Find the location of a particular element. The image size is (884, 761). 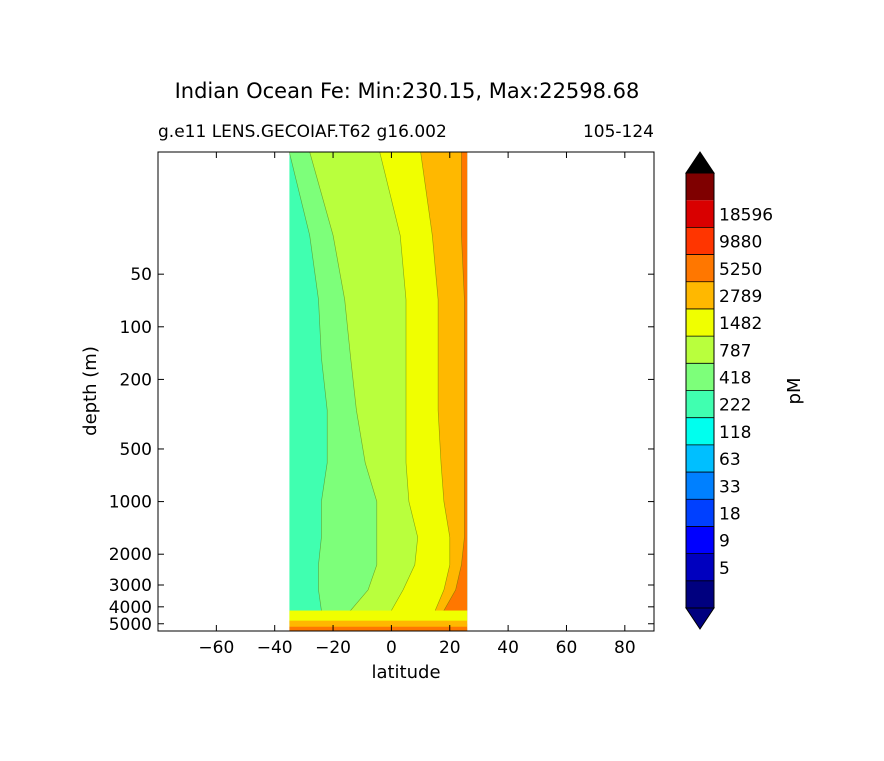

chart-subtitle-right: 105-124 is located at coordinates (618, 132).